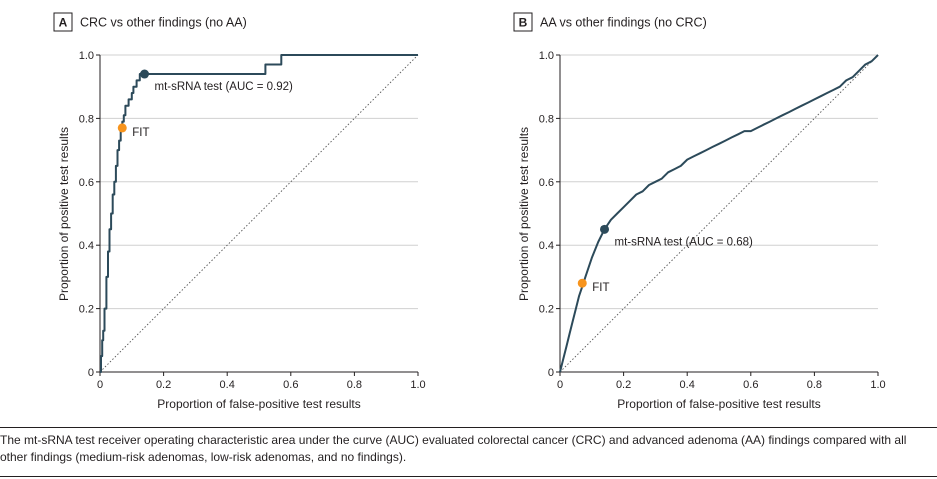  I want to click on mt-srna-label-a: mt-sRNA test (AUC = 0.92), so click(224, 87).